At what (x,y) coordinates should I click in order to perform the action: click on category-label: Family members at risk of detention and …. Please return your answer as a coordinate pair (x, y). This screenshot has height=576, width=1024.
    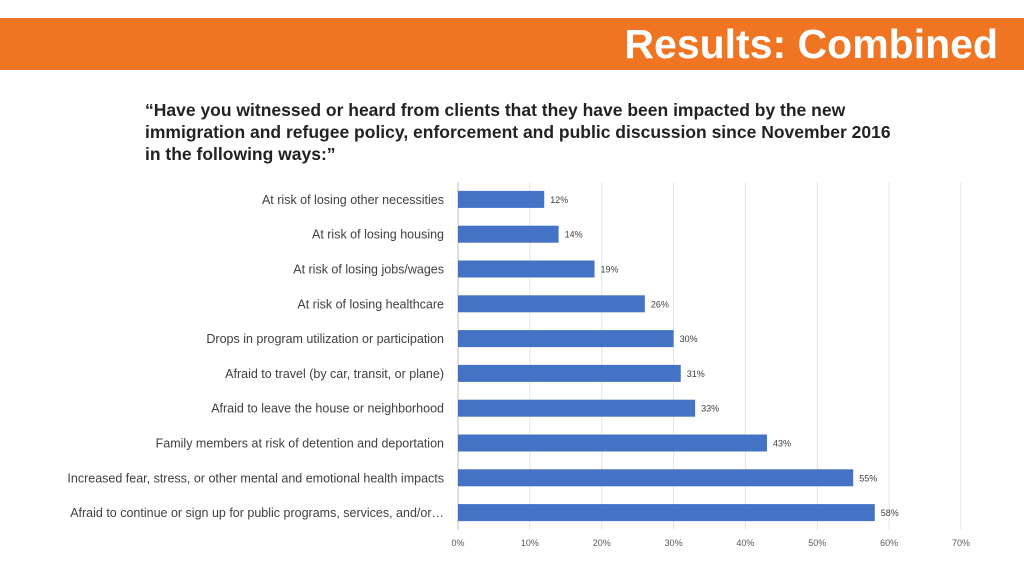
    Looking at the image, I should click on (300, 444).